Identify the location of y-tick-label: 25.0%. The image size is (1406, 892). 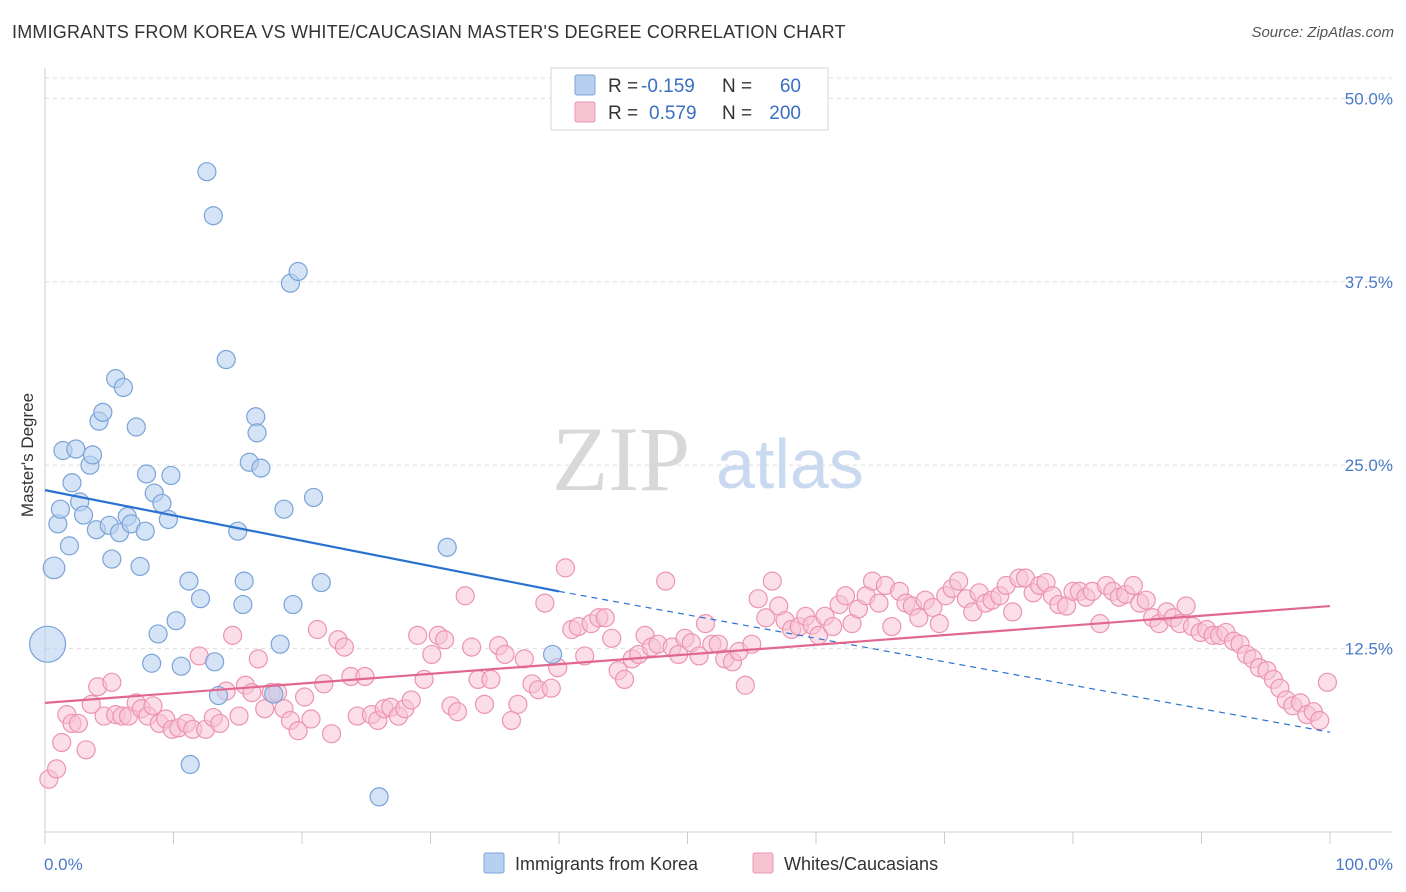
(1369, 465).